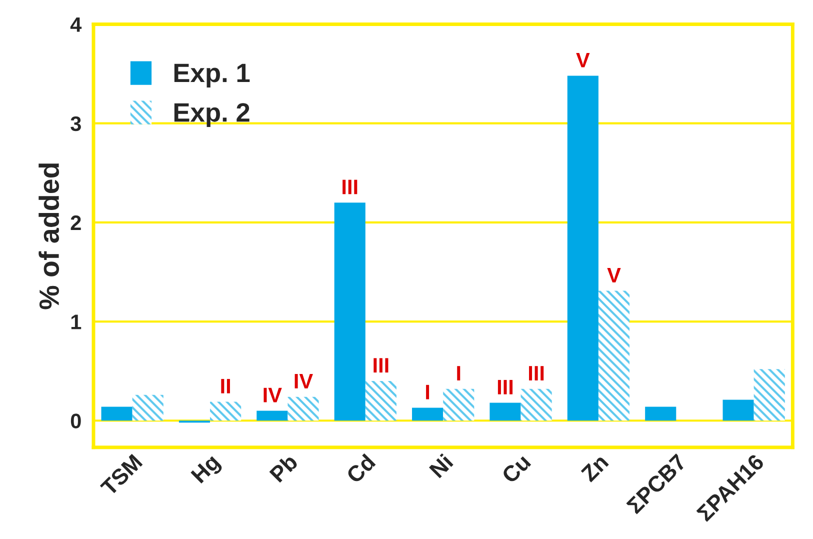  Describe the element at coordinates (225, 386) in the screenshot. I see `data-label: II` at that location.